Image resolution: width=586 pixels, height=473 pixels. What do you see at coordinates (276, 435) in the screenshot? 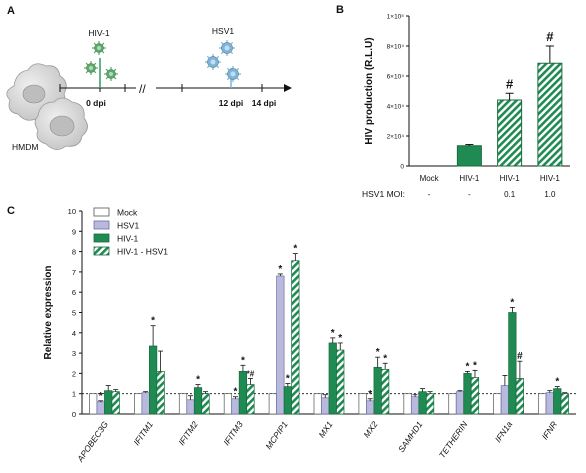
I see `panel-c-category-label: MCPIP1` at bounding box center [276, 435].